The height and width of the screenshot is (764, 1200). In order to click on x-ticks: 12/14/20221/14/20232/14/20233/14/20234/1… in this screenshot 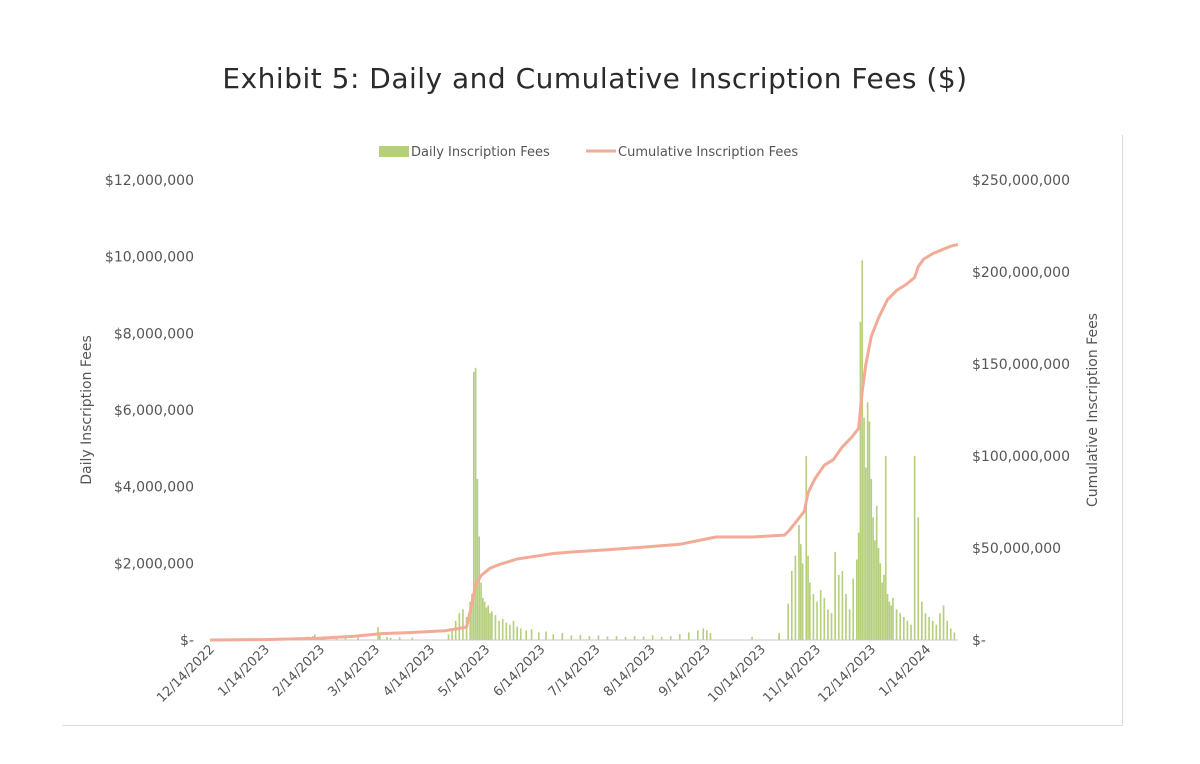, I will do `click(544, 674)`.